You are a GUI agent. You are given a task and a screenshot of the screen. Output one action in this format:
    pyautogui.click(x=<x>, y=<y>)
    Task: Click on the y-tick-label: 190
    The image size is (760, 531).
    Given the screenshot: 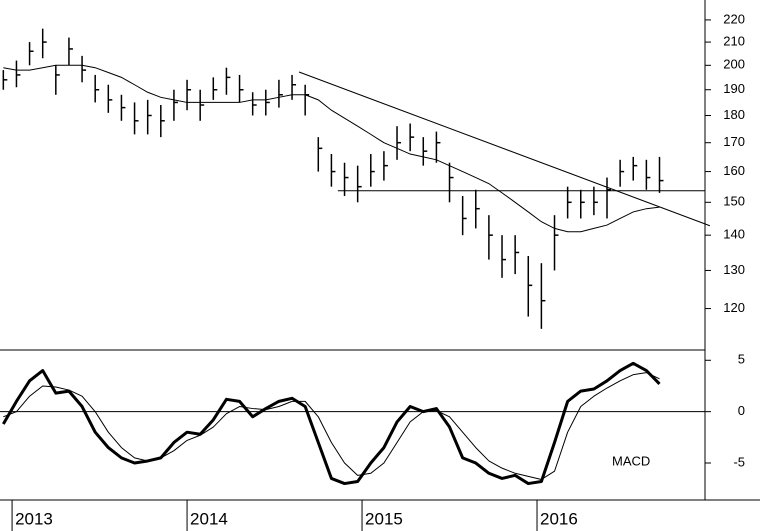 What is the action you would take?
    pyautogui.click(x=734, y=88)
    